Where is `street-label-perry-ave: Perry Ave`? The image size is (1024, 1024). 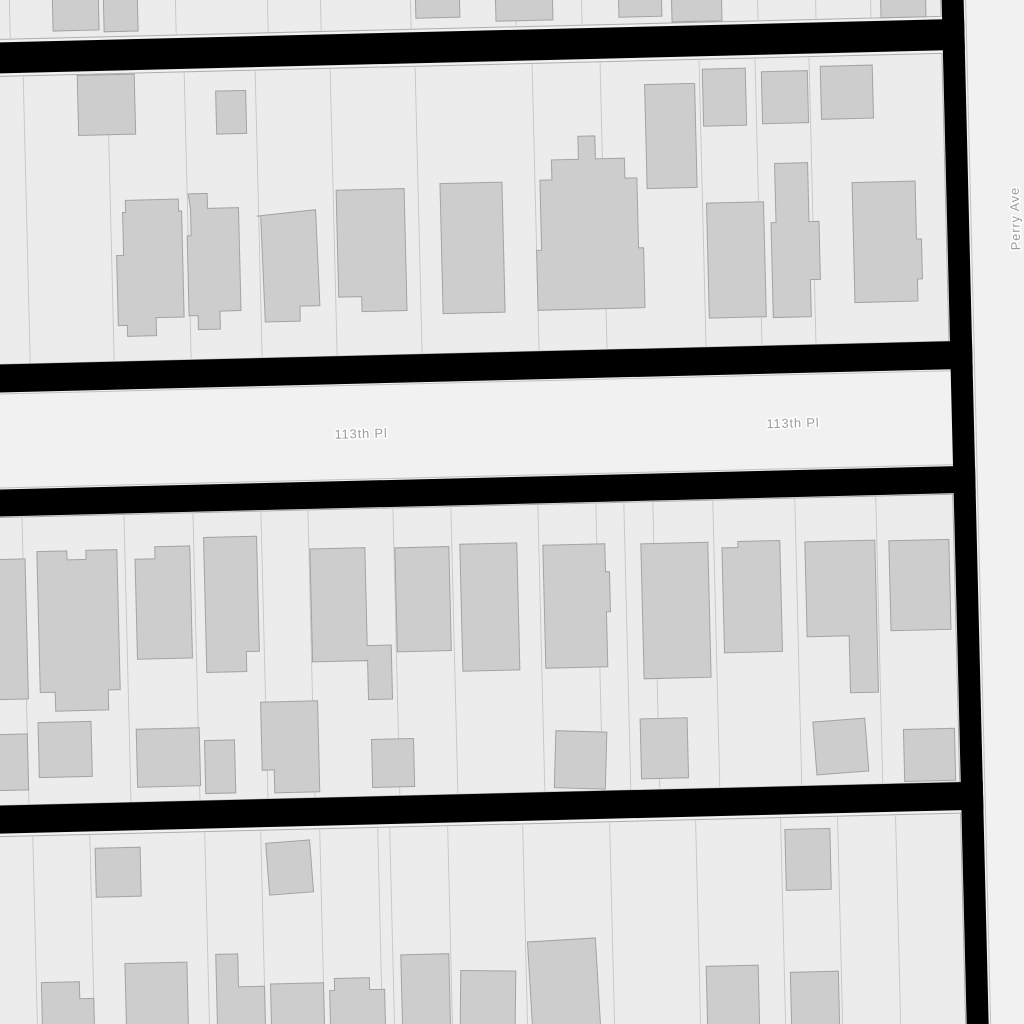 street-label-perry-ave: Perry Ave is located at coordinates (1015, 219).